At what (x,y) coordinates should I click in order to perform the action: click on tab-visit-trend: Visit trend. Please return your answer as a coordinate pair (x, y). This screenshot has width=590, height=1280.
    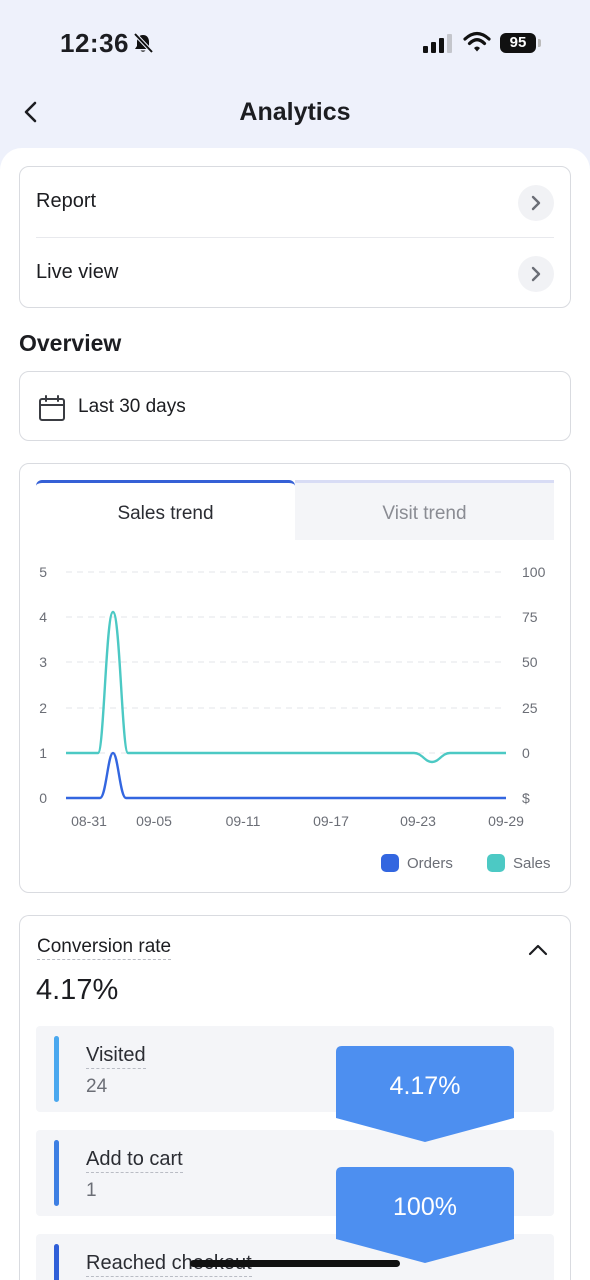
    Looking at the image, I should click on (424, 510).